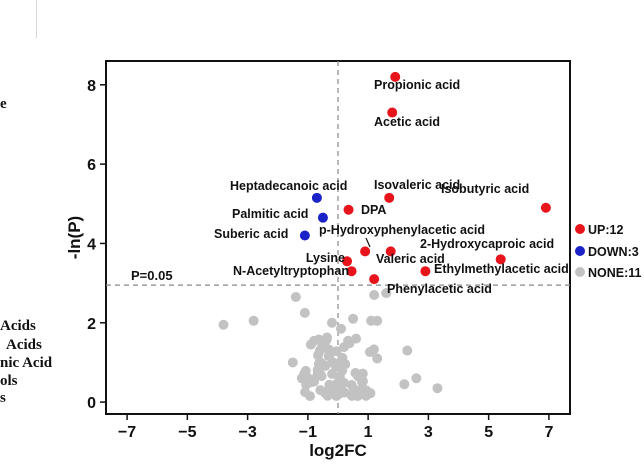 The height and width of the screenshot is (465, 644). Describe the element at coordinates (580, 272) in the screenshot. I see `legend-marker-none` at that location.